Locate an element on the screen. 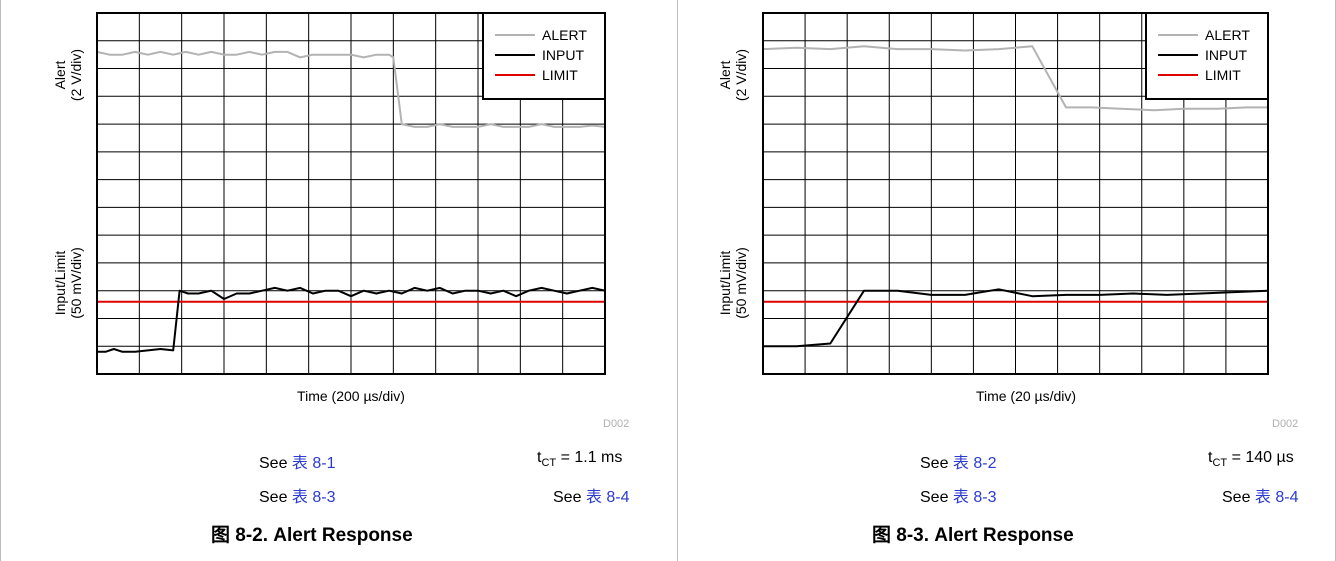  x-axis-label: Time (200 µs/div) is located at coordinates (351, 396).